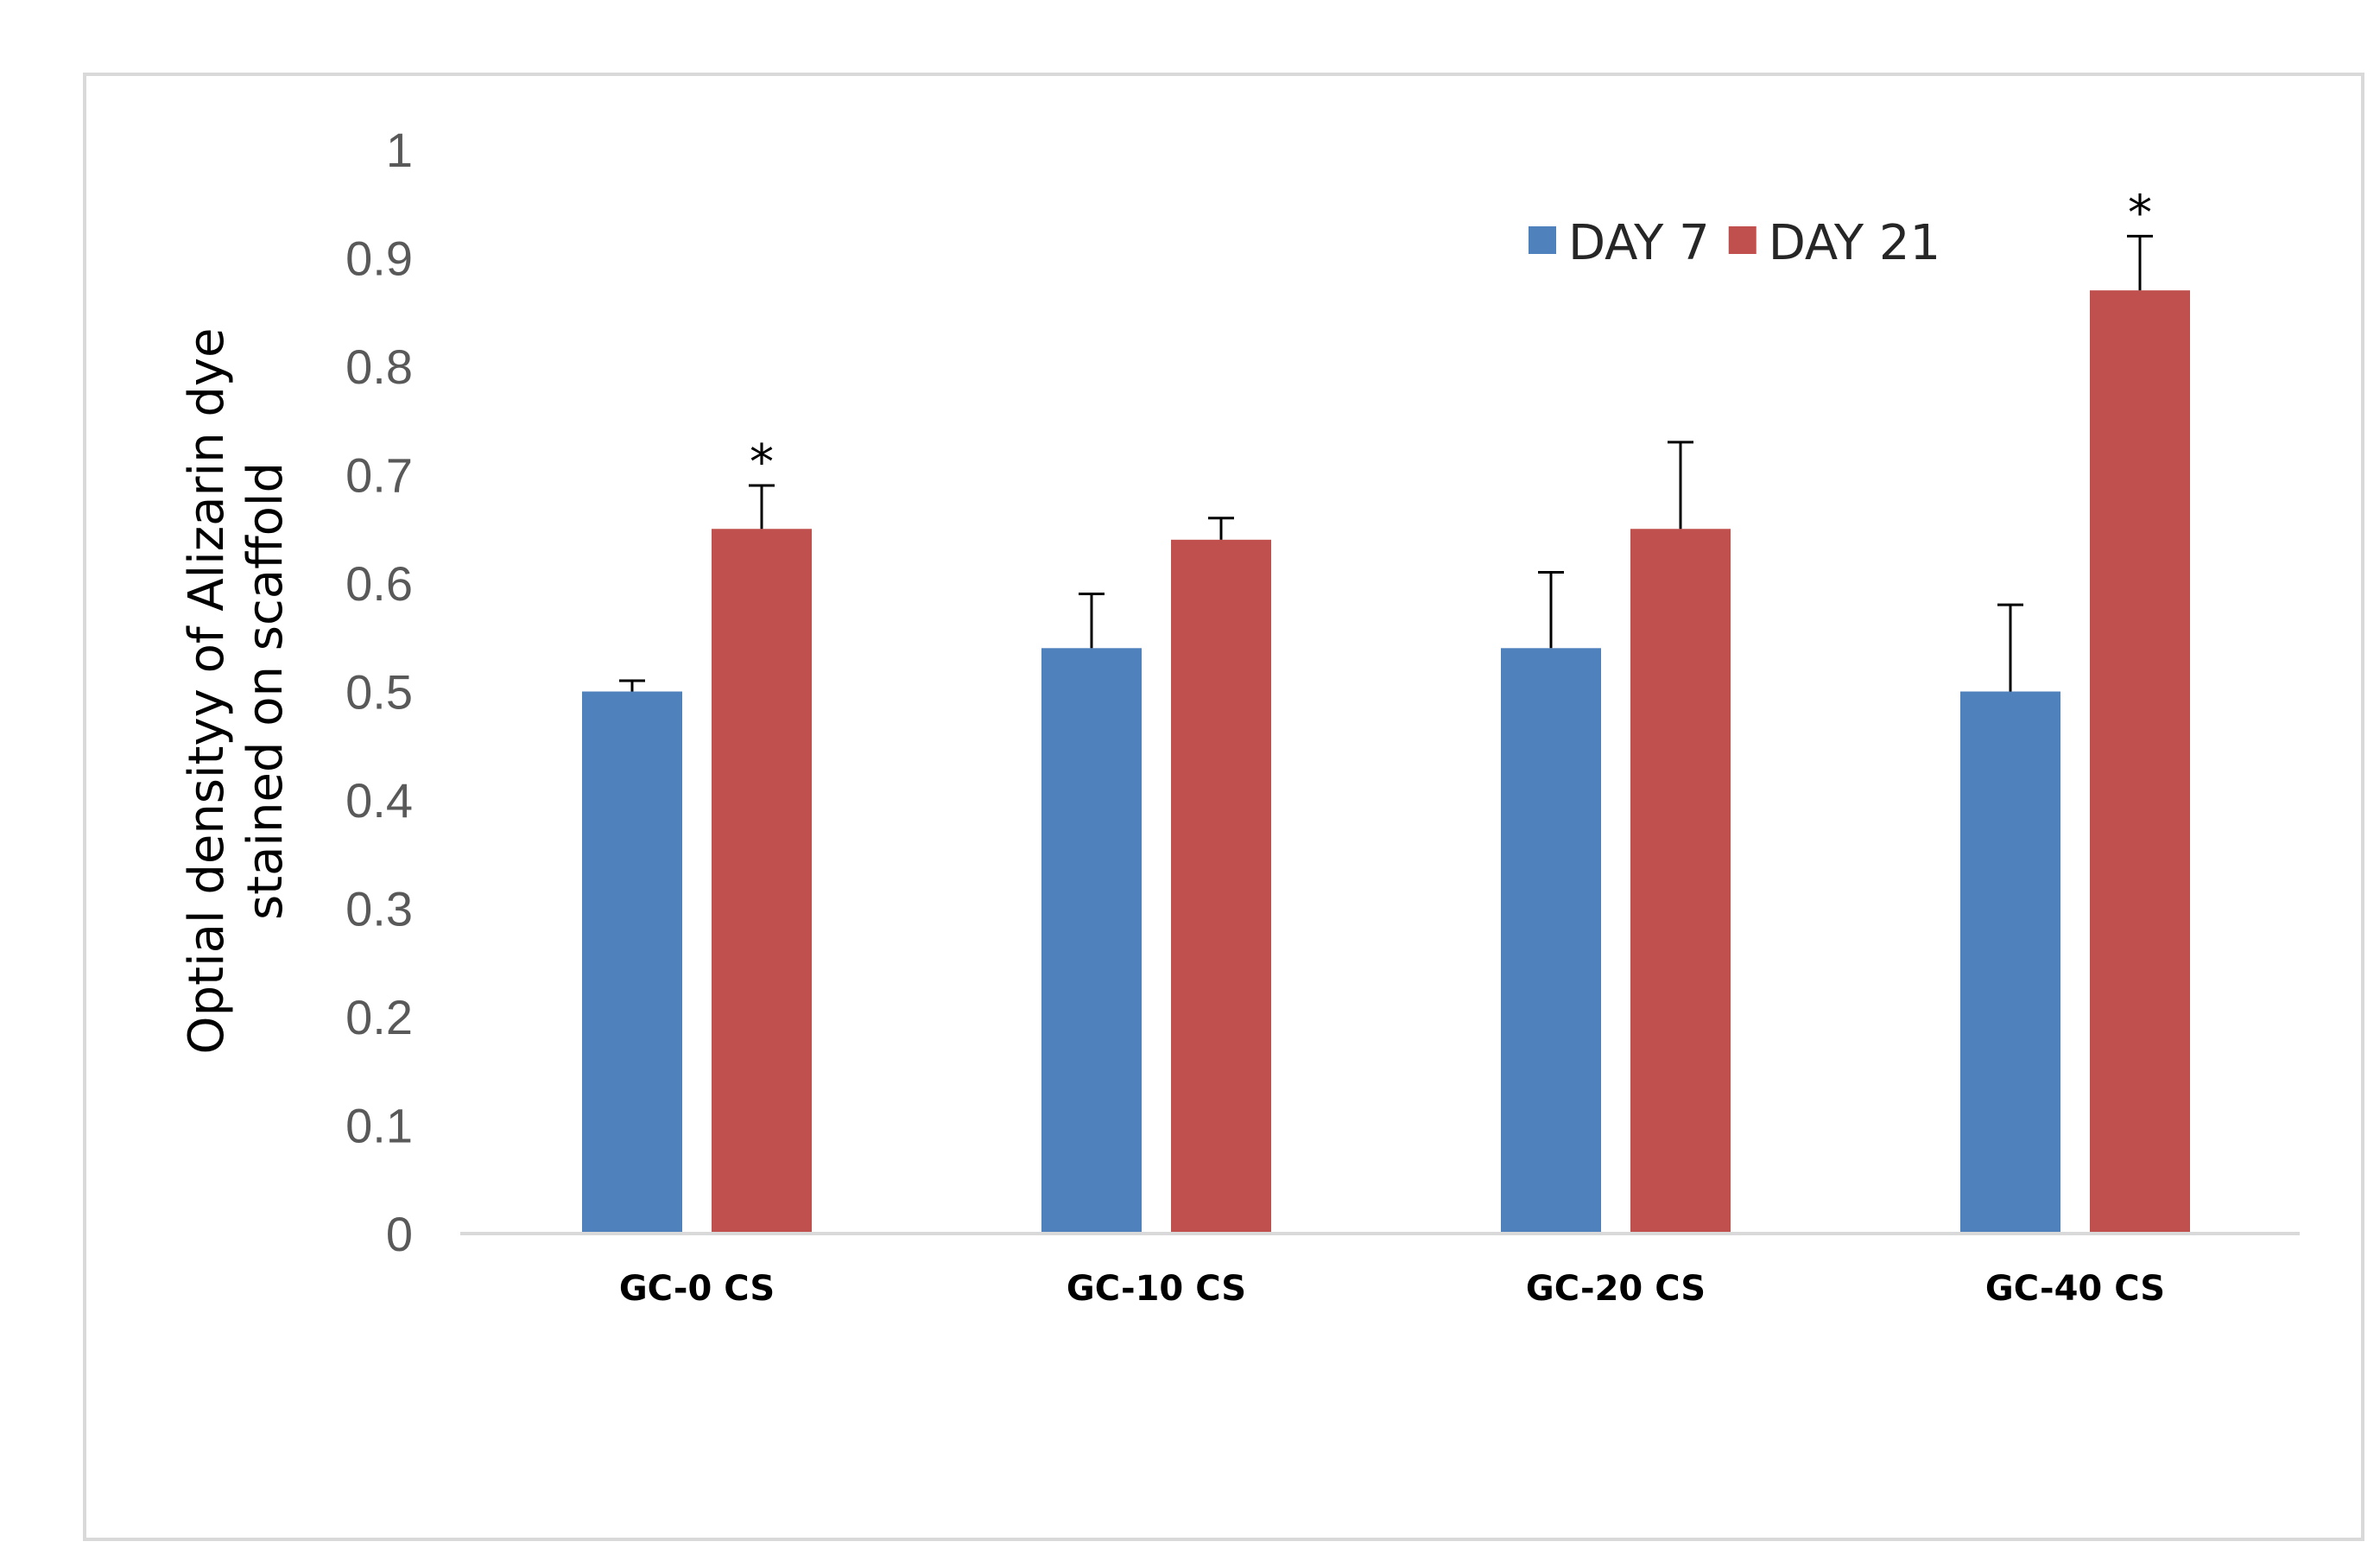 The image size is (2380, 1548). I want to click on y-tick-label: 0.1, so click(379, 1126).